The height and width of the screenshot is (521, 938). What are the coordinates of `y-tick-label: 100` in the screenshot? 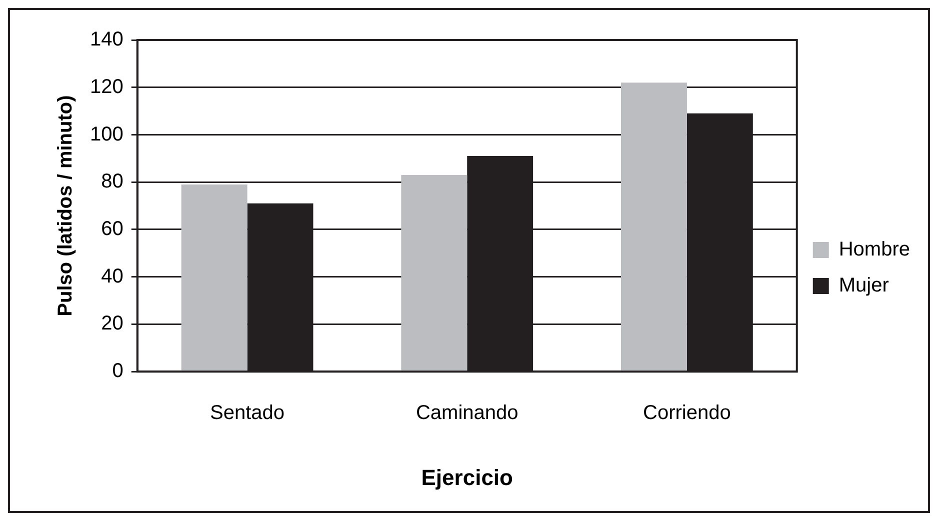 It's located at (107, 134).